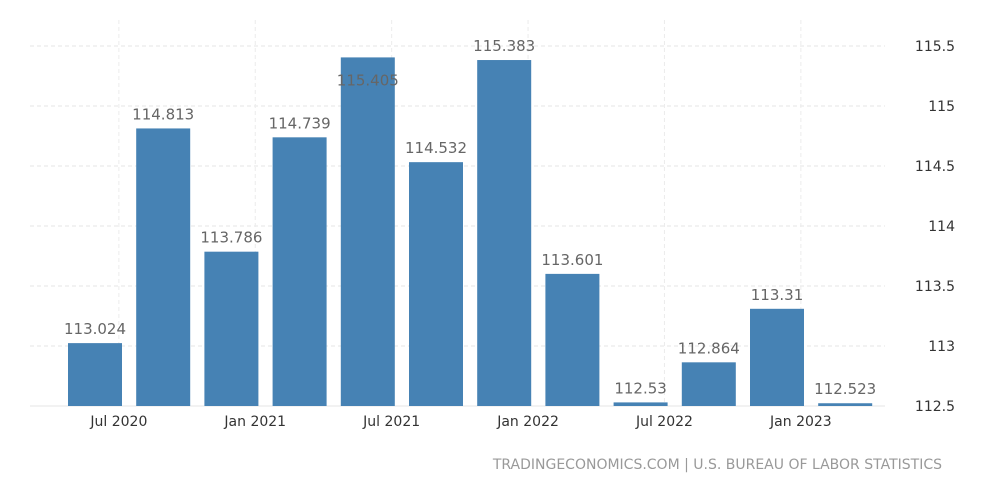  Describe the element at coordinates (935, 407) in the screenshot. I see `y-tick-label: 112.5` at that location.